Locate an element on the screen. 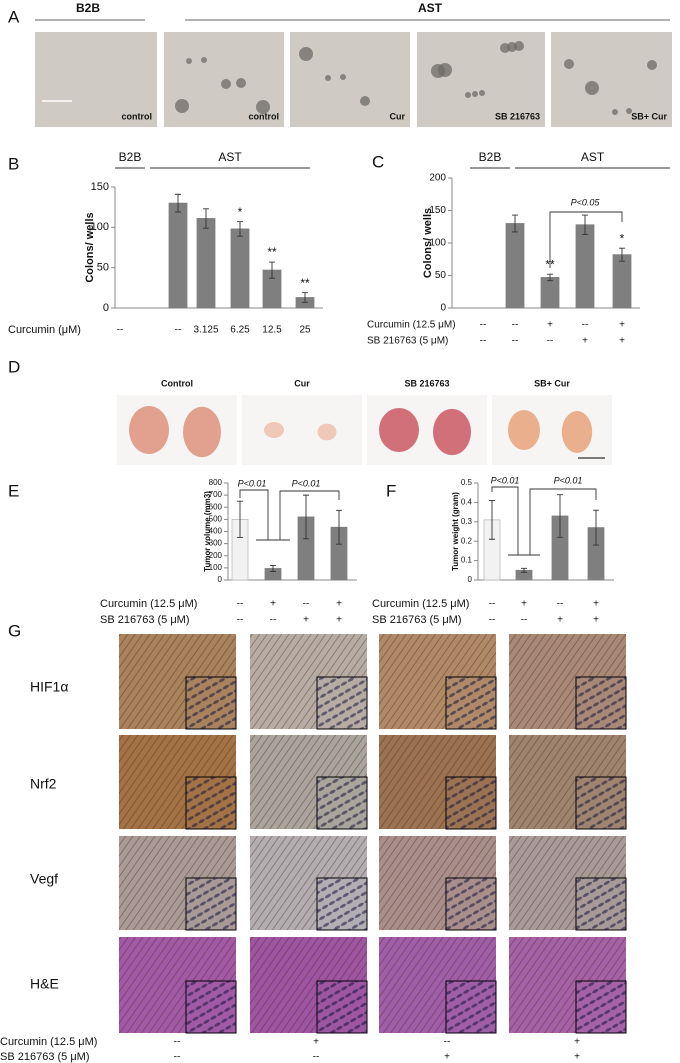 The image size is (680, 1063). tumor-photo is located at coordinates (302, 430).